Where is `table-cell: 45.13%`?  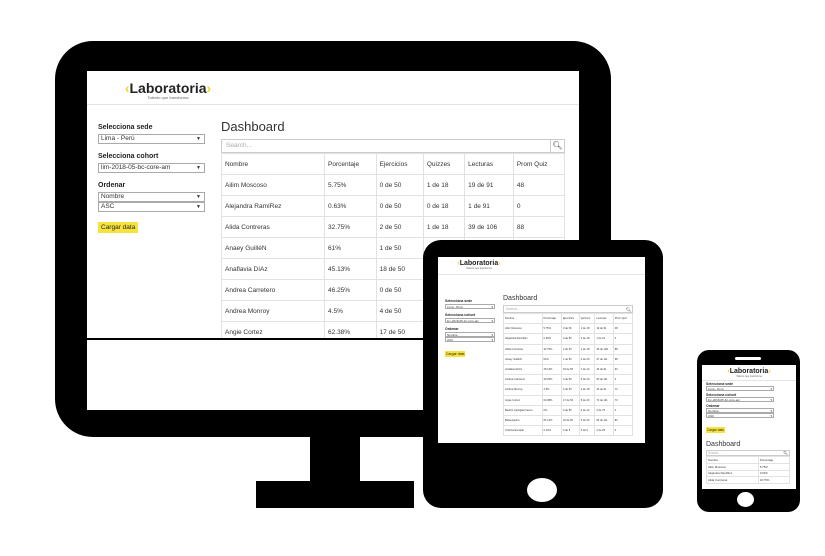 table-cell: 45.13% is located at coordinates (551, 369).